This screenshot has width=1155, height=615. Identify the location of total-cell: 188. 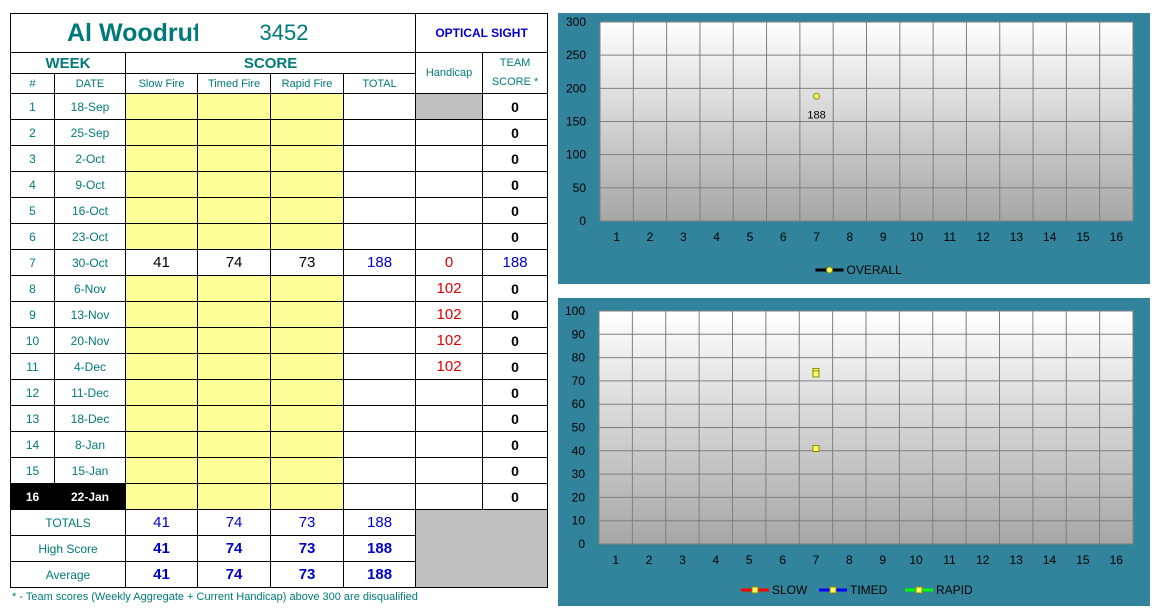
(380, 262).